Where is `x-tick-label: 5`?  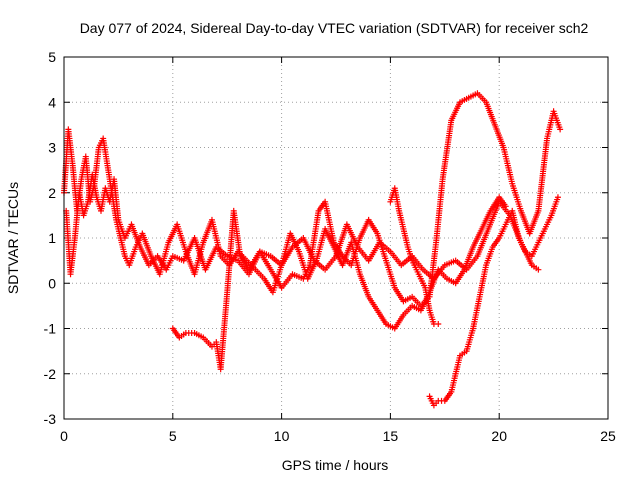 x-tick-label: 5 is located at coordinates (173, 436).